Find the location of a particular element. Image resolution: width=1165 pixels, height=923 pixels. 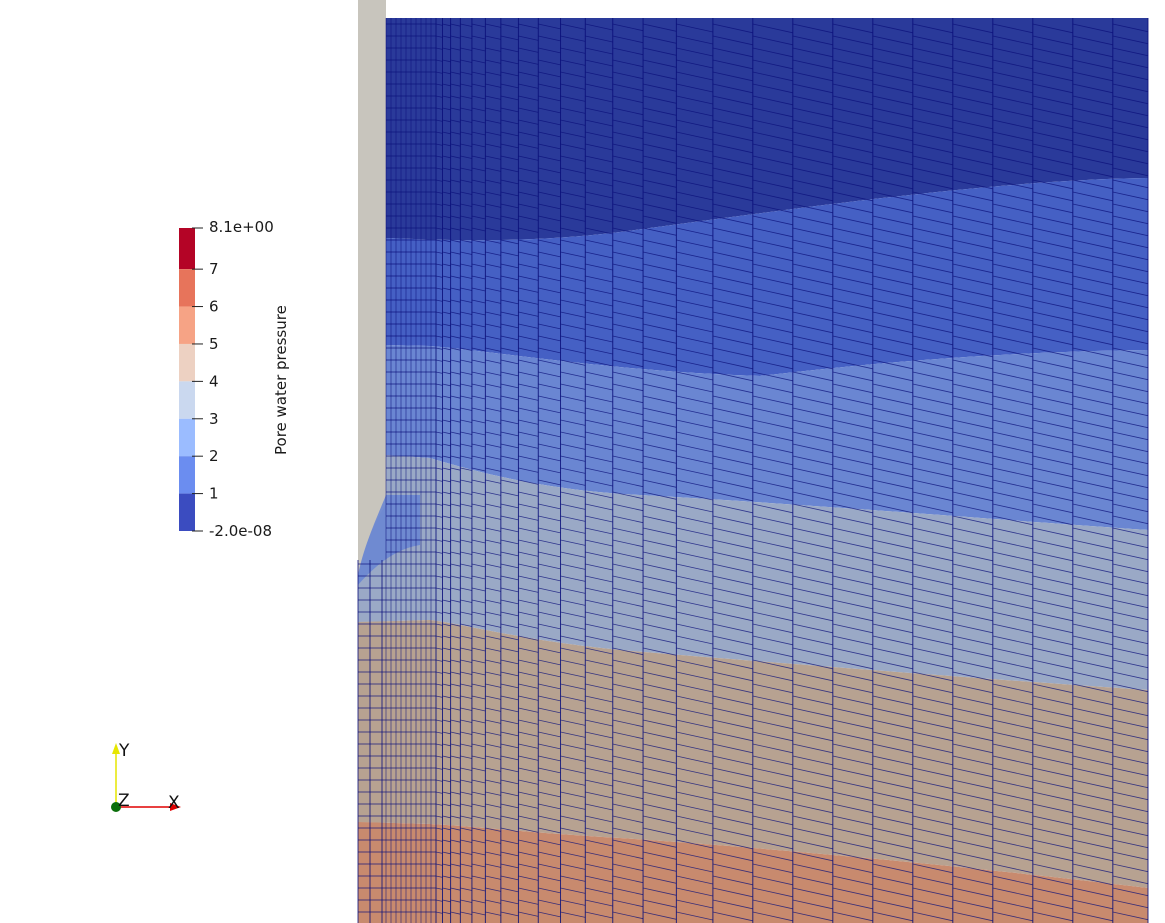

legend-tick-label: 5 is located at coordinates (214, 344).